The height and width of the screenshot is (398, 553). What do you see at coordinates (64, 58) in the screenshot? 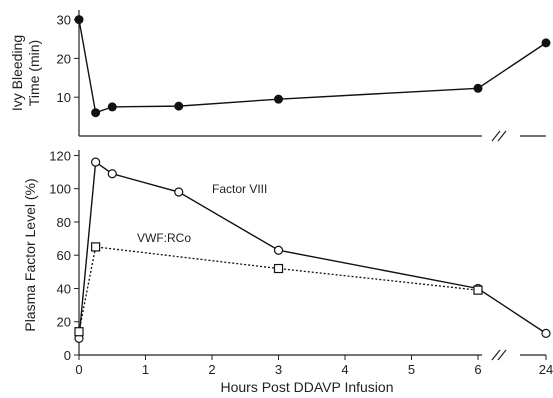
I see `bleeding-time-y-tick-label: 20` at bounding box center [64, 58].